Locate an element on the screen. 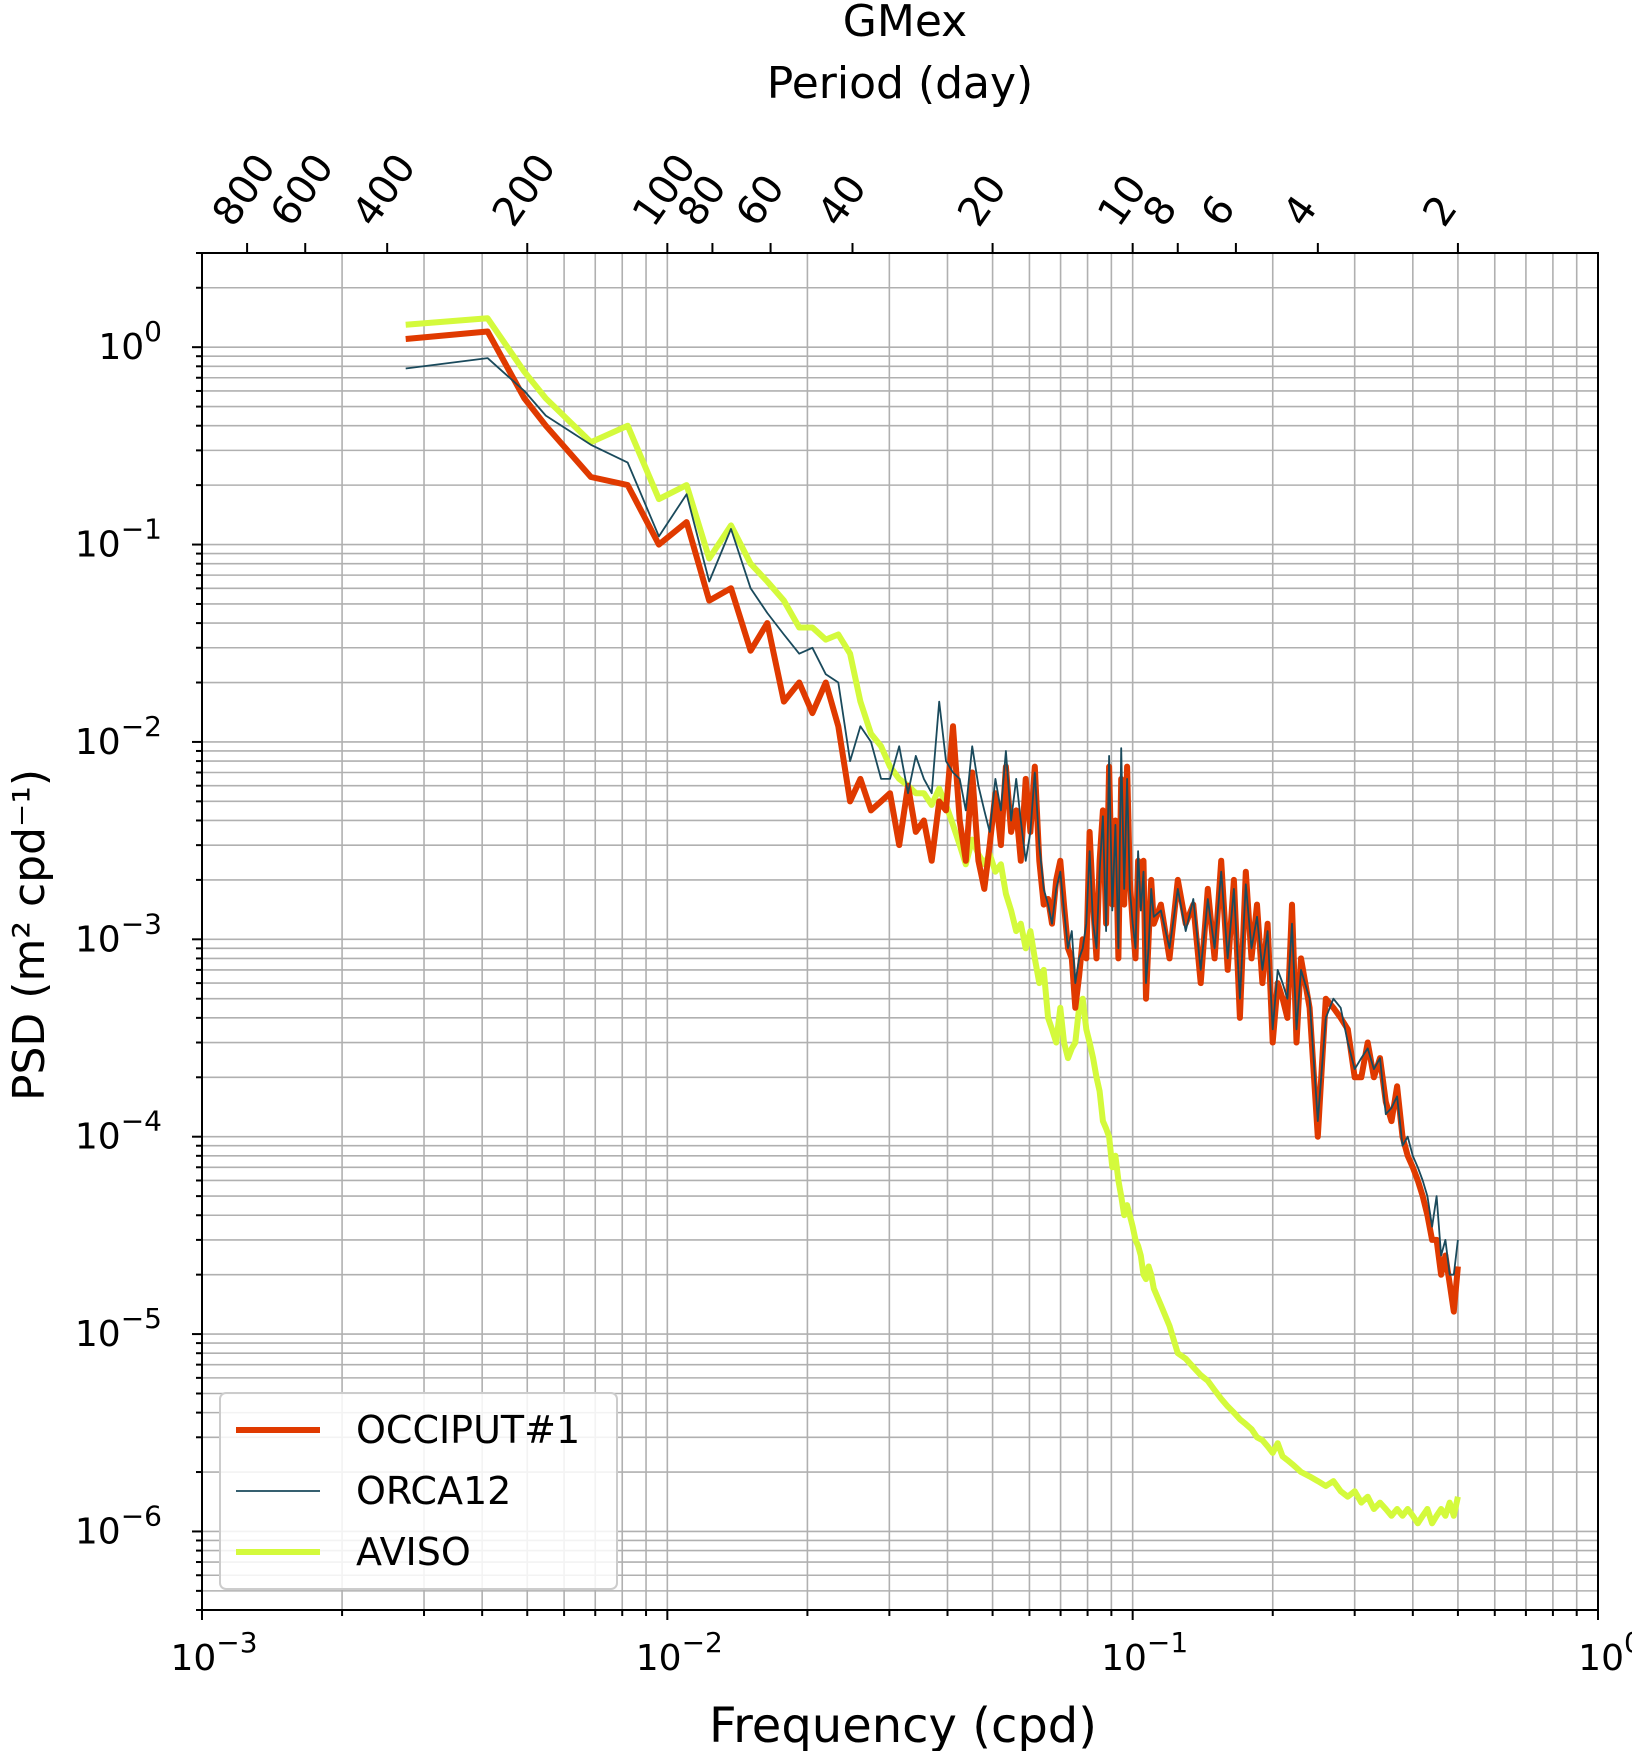 The image size is (1632, 1755). period-tick-label: 4 is located at coordinates (1300, 211).